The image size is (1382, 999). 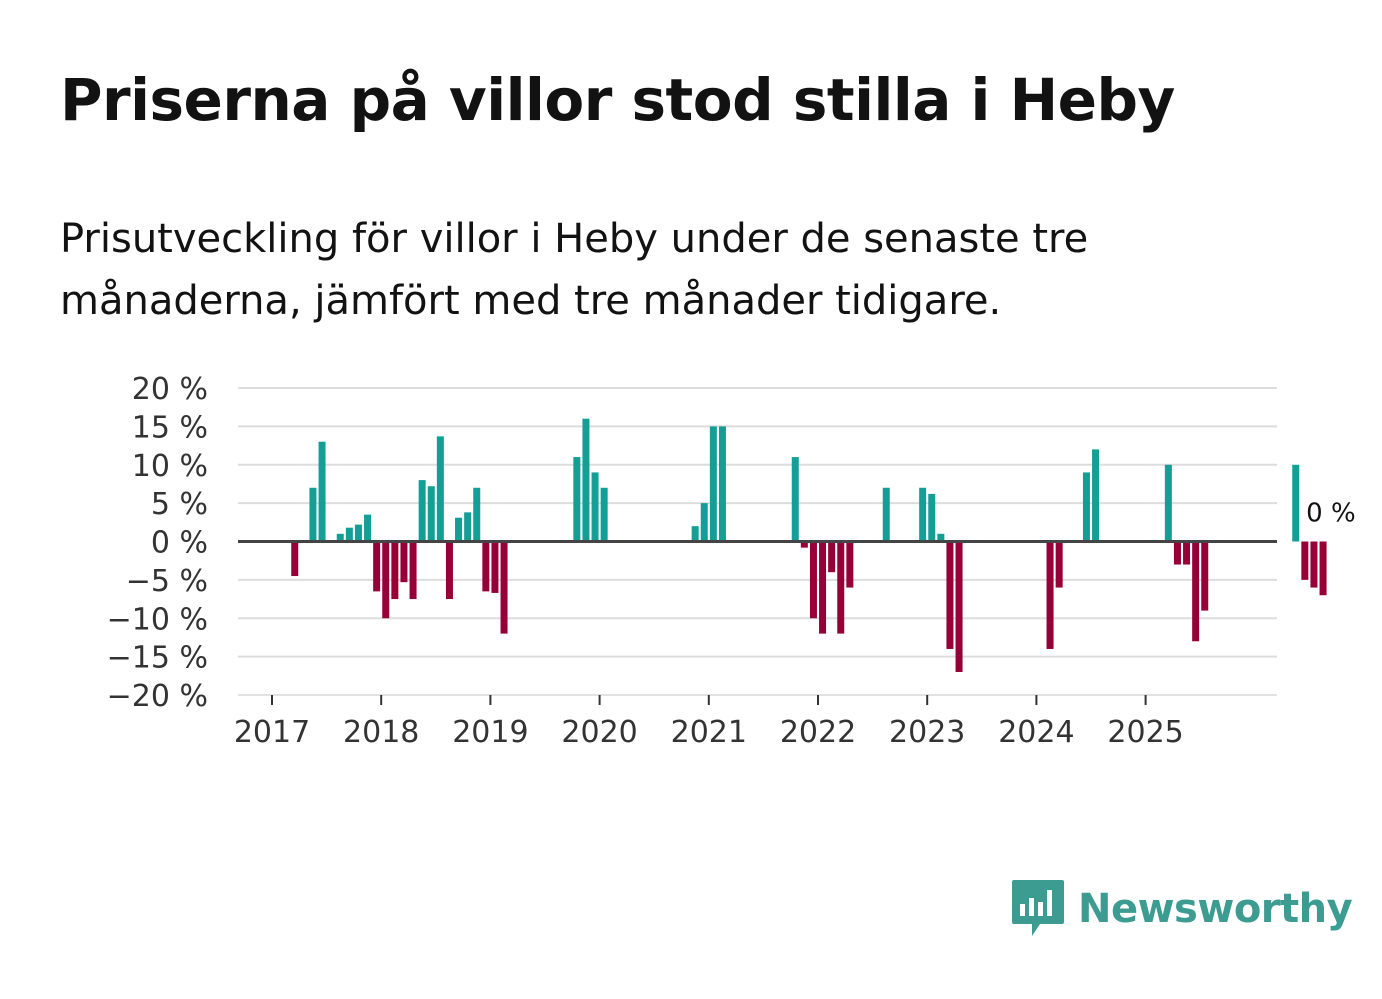 What do you see at coordinates (1038, 908) in the screenshot?
I see `newsworthy-logo-icon` at bounding box center [1038, 908].